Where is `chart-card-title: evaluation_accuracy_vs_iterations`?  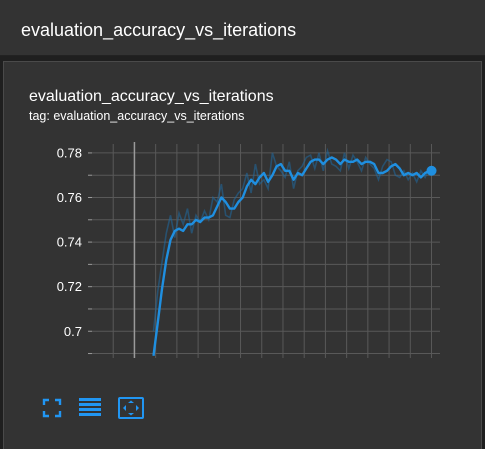
chart-card-title: evaluation_accuracy_vs_iterations is located at coordinates (151, 96).